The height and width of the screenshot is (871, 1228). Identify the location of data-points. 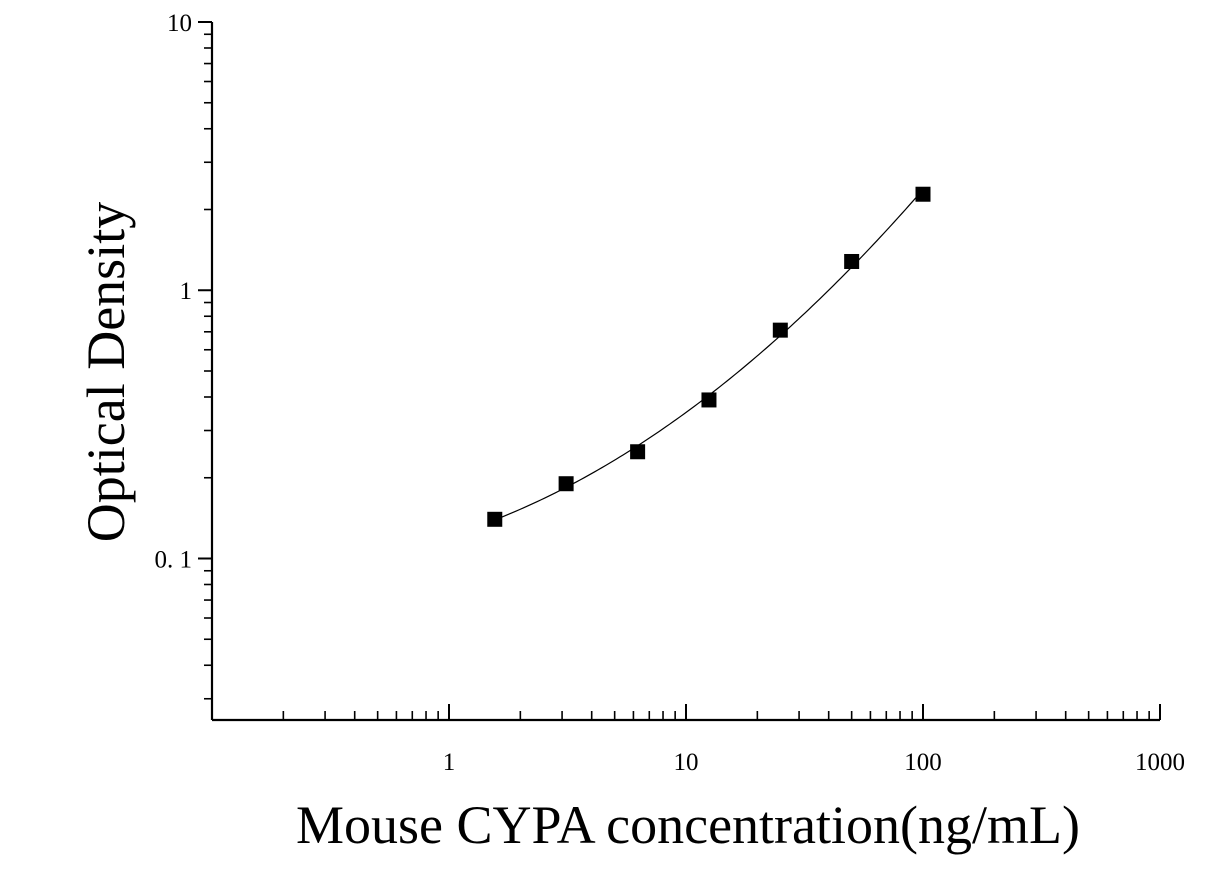
(709, 356).